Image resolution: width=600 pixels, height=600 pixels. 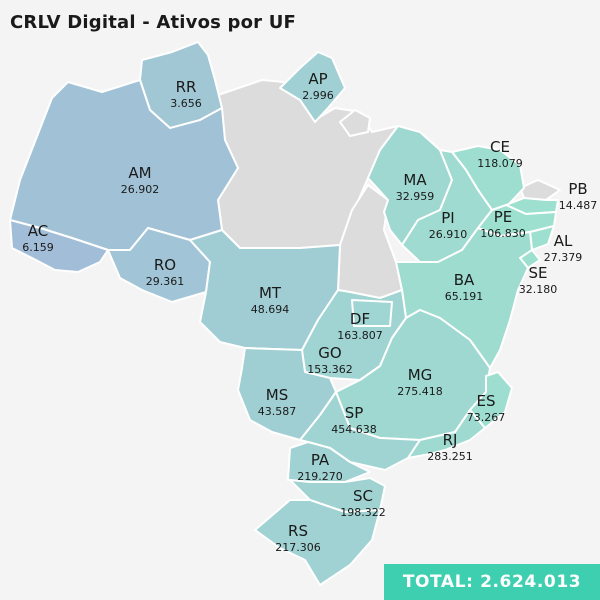 What do you see at coordinates (447, 218) in the screenshot?
I see `state-code-label: PI` at bounding box center [447, 218].